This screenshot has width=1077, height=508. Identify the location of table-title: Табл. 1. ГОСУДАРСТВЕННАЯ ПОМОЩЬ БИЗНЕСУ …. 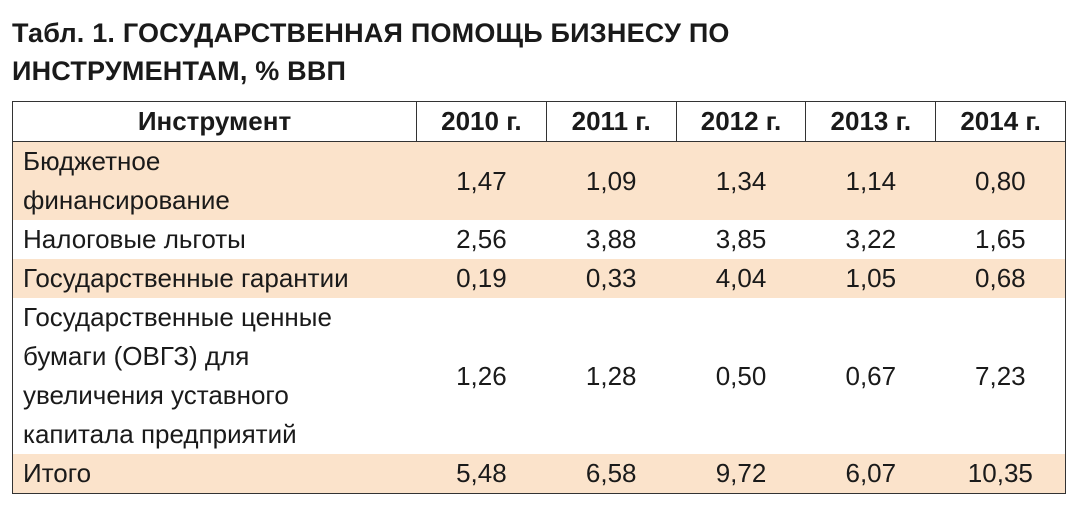
(537, 52).